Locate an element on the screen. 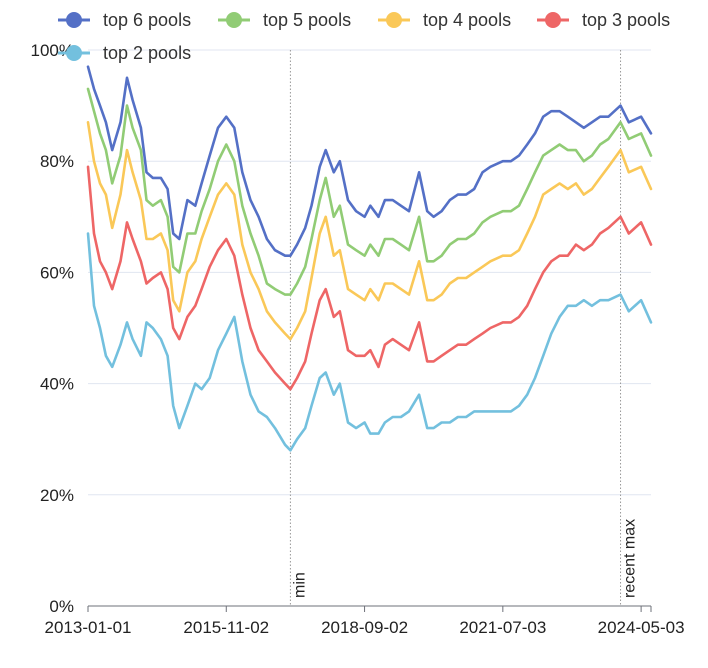 Image resolution: width=708 pixels, height=668 pixels. legend-label: top 6 pools is located at coordinates (147, 20).